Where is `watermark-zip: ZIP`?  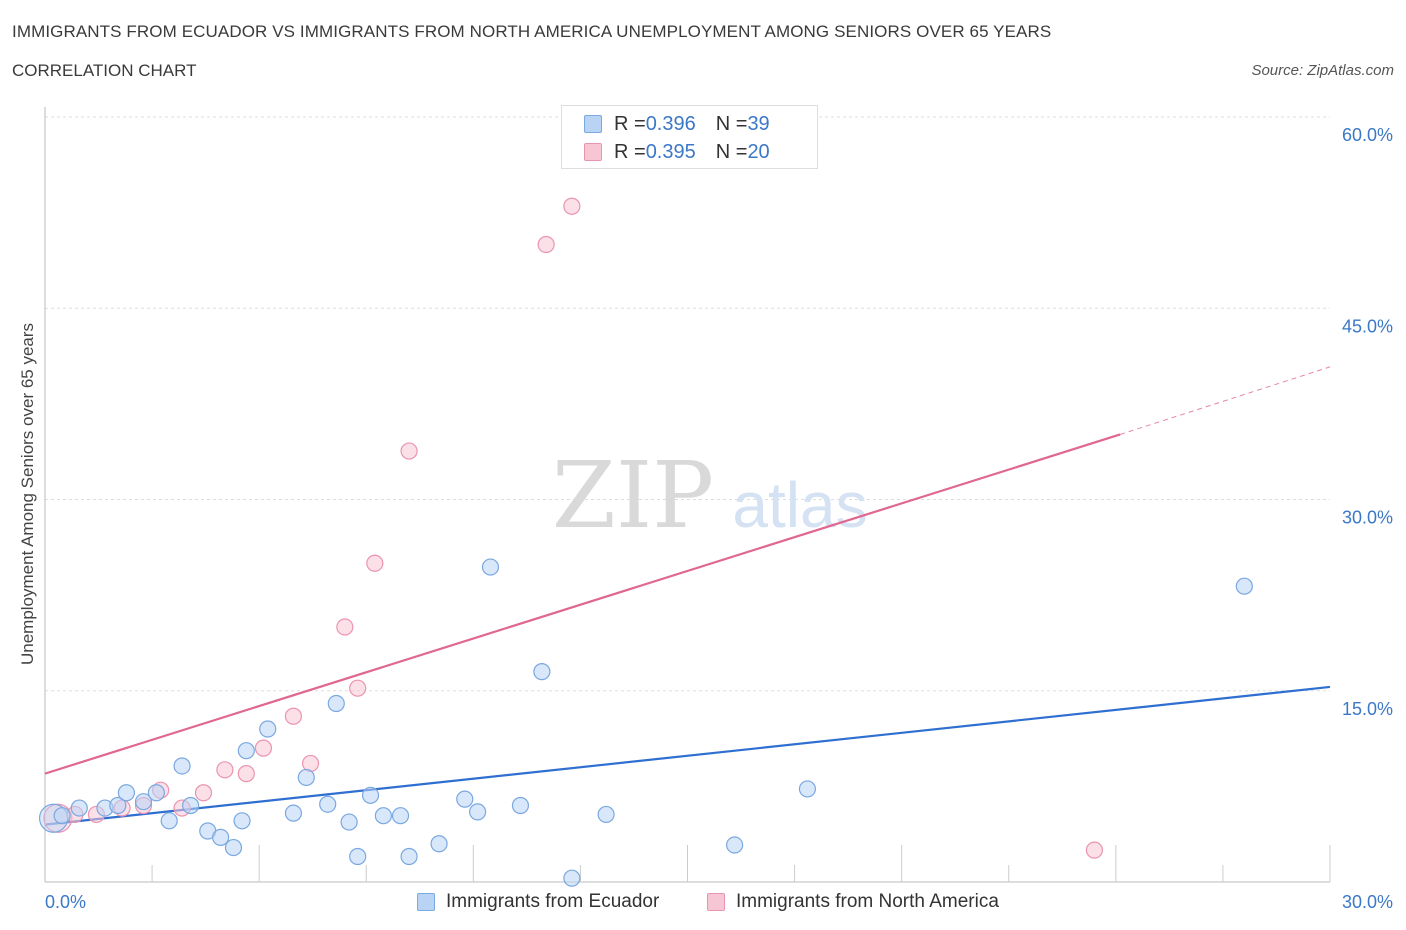
watermark-zip: ZIP is located at coordinates (633, 495).